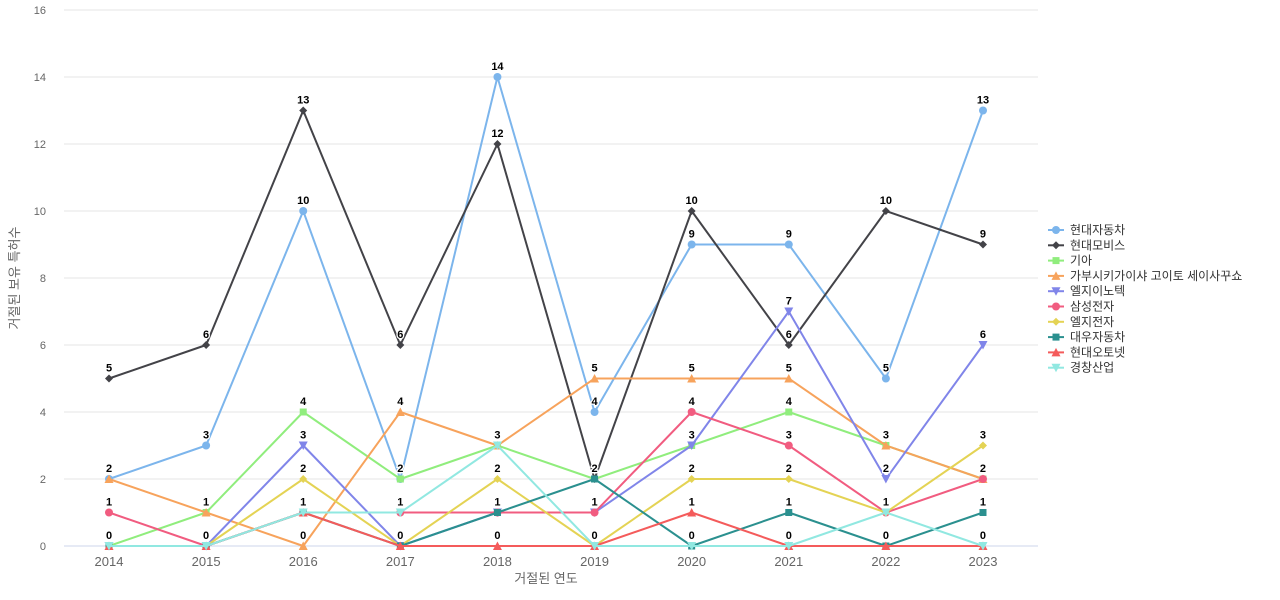  I want to click on legend-item-현대오토넷: 현대오토넷, so click(1086, 352).